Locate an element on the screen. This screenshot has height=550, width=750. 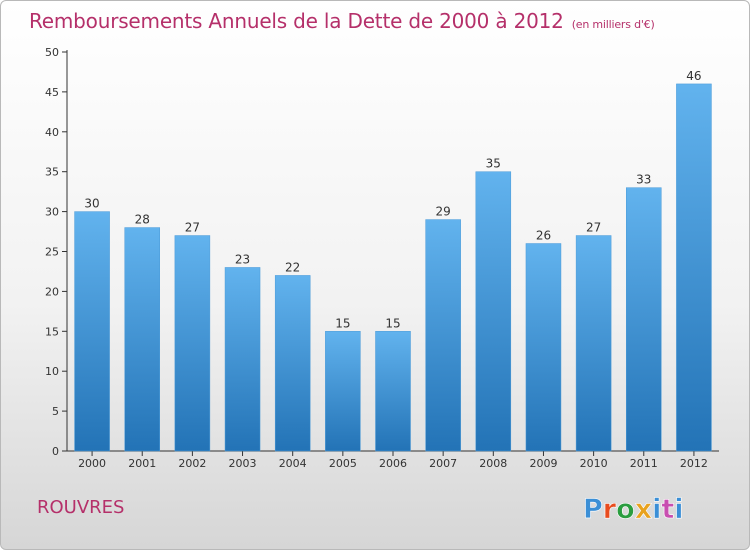
data-label-2005: 15 is located at coordinates (342, 323).